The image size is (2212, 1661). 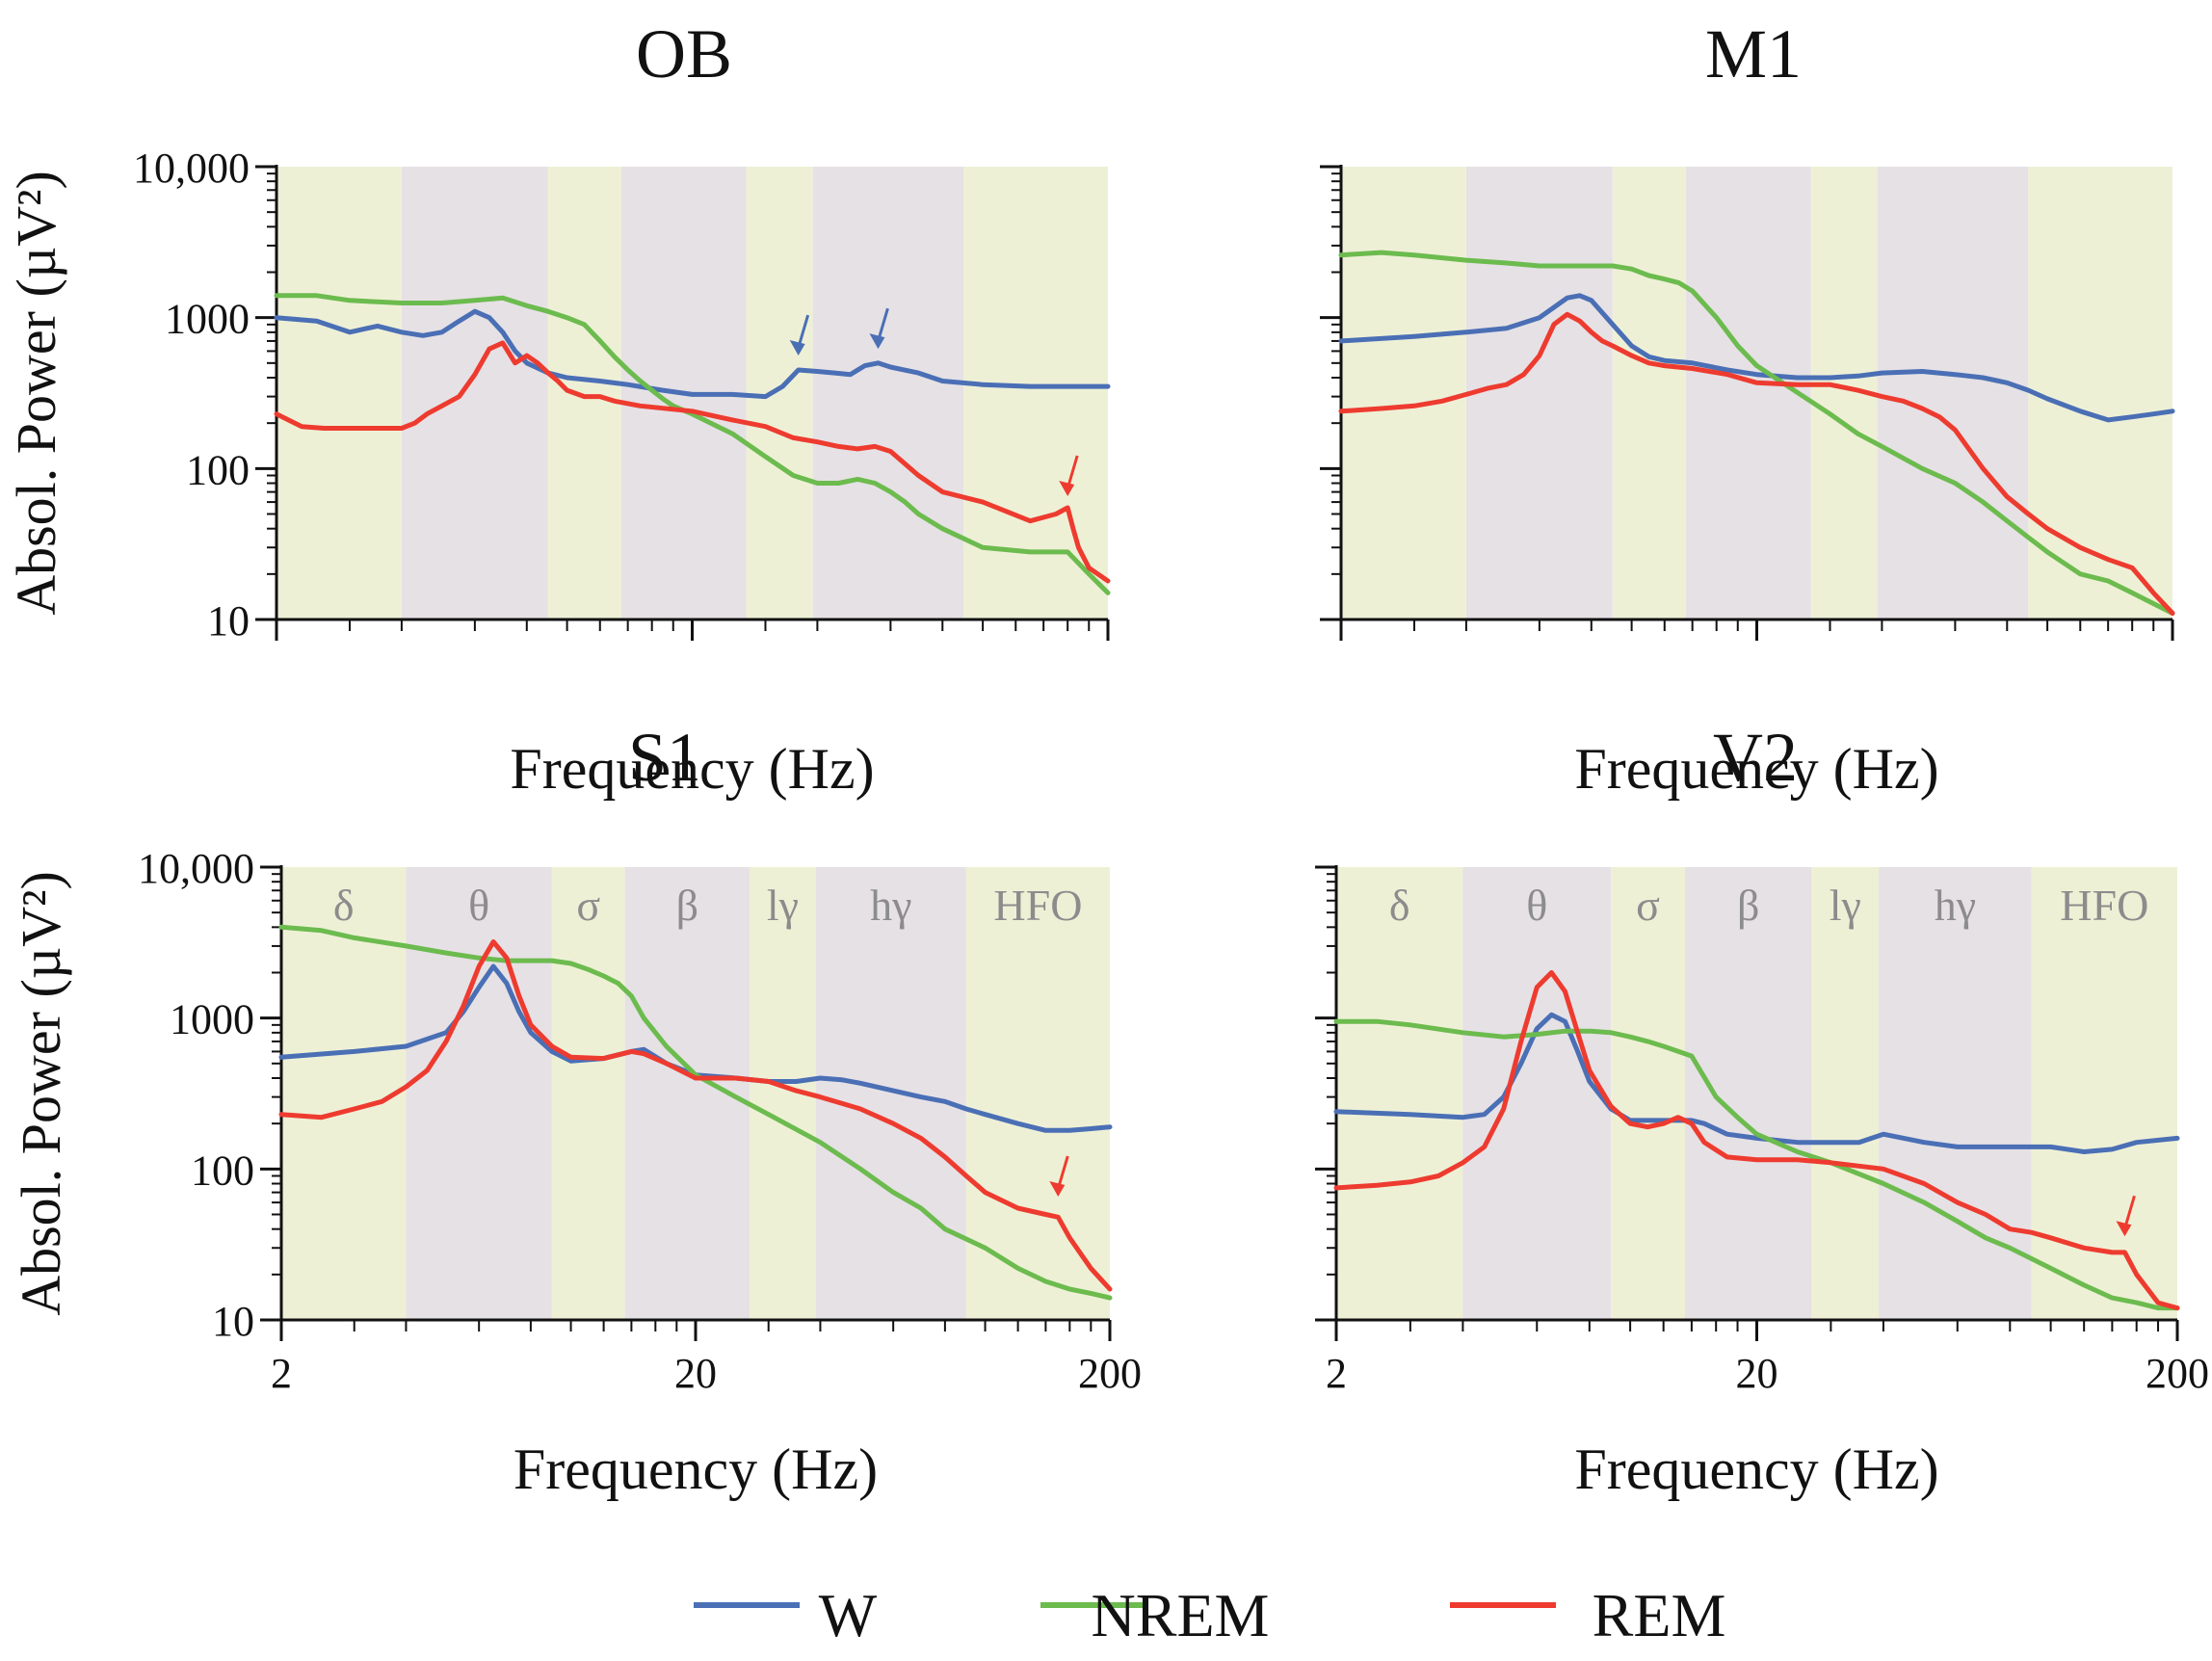 I want to click on band-lγ, so click(x=1845, y=1093).